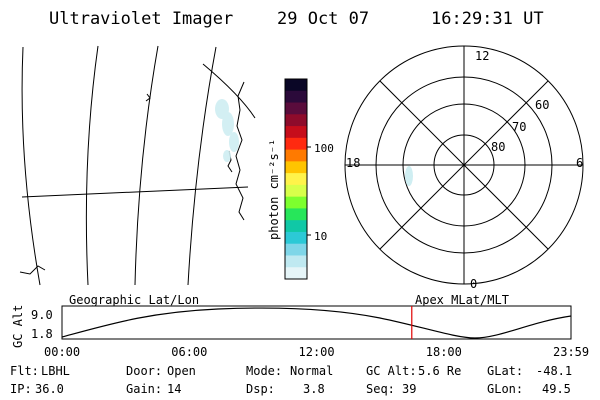  What do you see at coordinates (312, 371) in the screenshot?
I see `mode-value: Normal` at bounding box center [312, 371].